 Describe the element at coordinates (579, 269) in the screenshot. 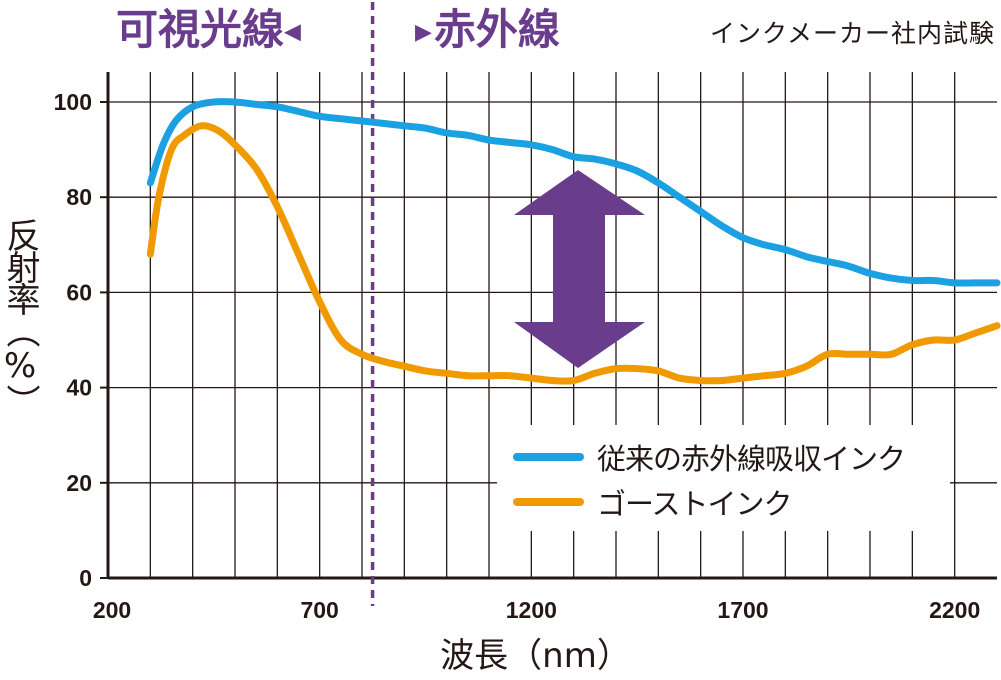

I see `difference-arrow` at that location.